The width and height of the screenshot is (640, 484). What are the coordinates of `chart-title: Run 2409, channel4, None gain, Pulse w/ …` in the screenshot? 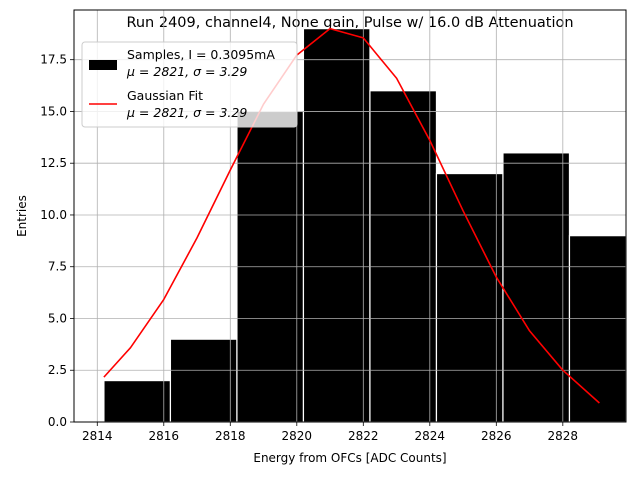 It's located at (349, 23).